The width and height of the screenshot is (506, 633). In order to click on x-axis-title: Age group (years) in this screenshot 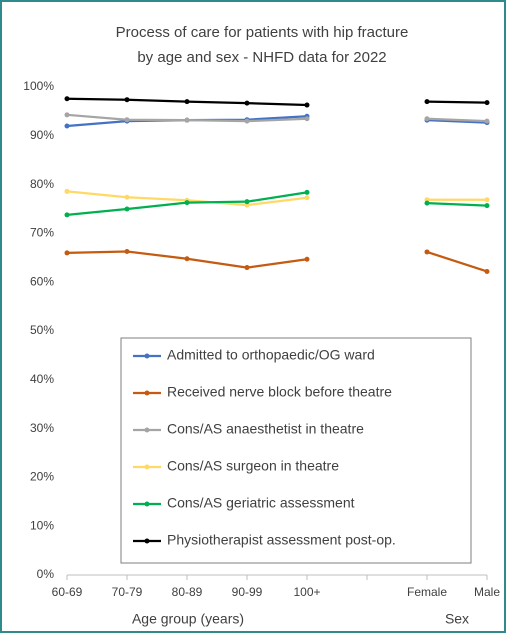, I will do `click(188, 619)`.